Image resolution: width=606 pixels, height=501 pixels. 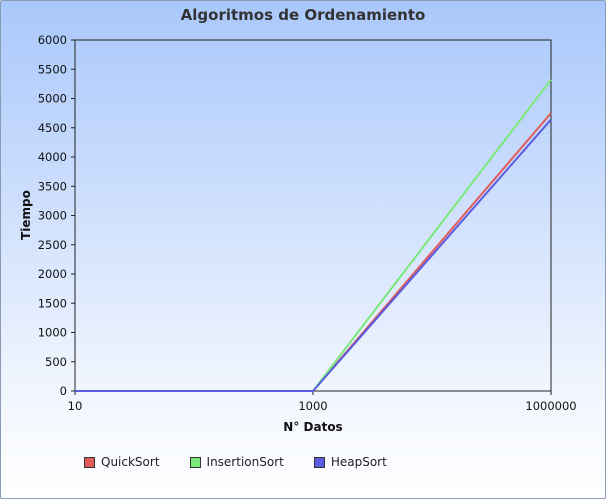 What do you see at coordinates (75, 406) in the screenshot?
I see `x-tick-label: 10` at bounding box center [75, 406].